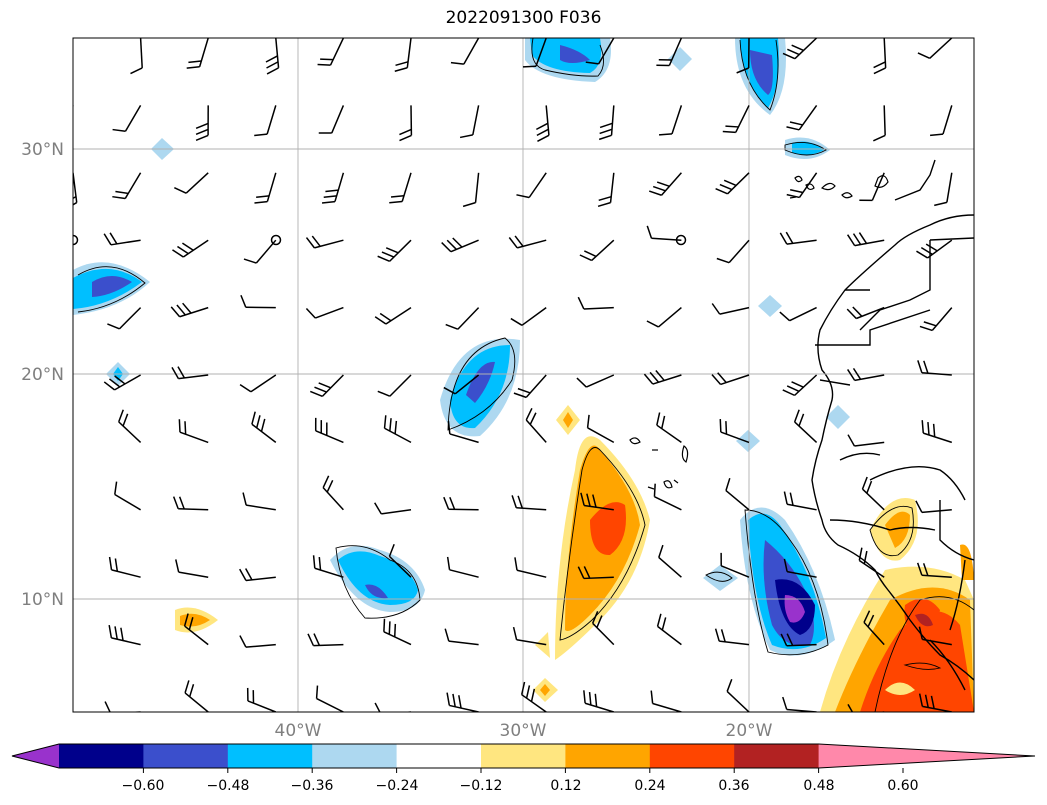 Image resolution: width=1047 pixels, height=805 pixels. What do you see at coordinates (276, 240) in the screenshot?
I see `calm-wind-circle` at bounding box center [276, 240].